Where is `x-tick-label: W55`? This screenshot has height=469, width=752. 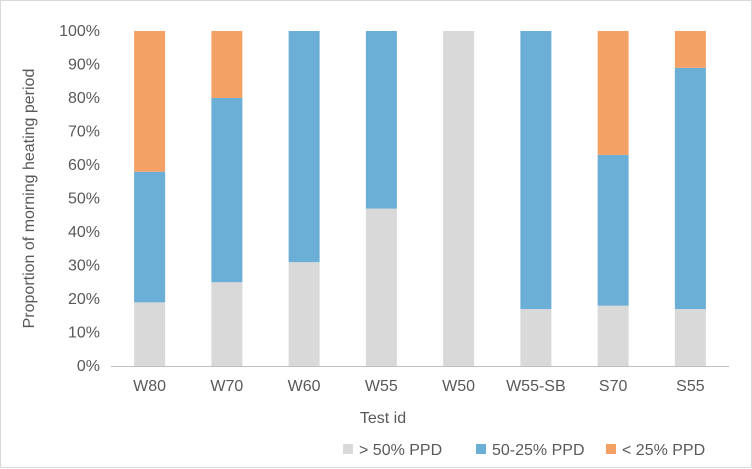 x-tick-label: W55 is located at coordinates (381, 386).